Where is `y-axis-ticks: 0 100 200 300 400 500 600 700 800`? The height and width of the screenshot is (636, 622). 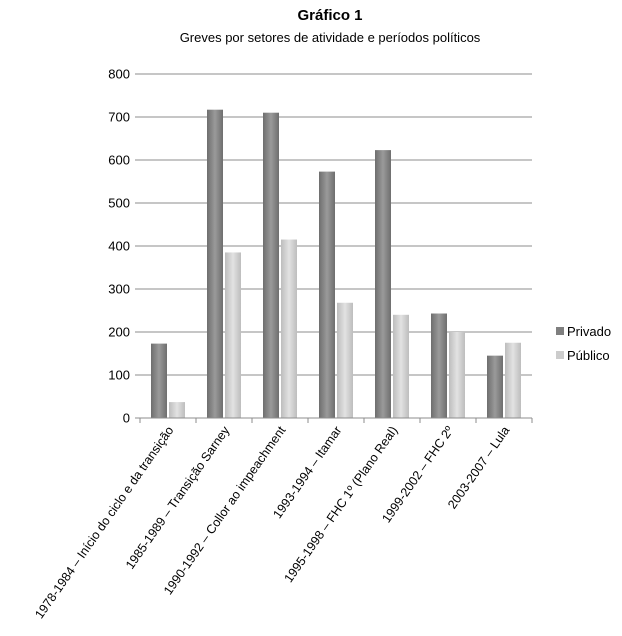
y-axis-ticks: 0 100 200 300 400 500 600 700 800 is located at coordinates (124, 246).